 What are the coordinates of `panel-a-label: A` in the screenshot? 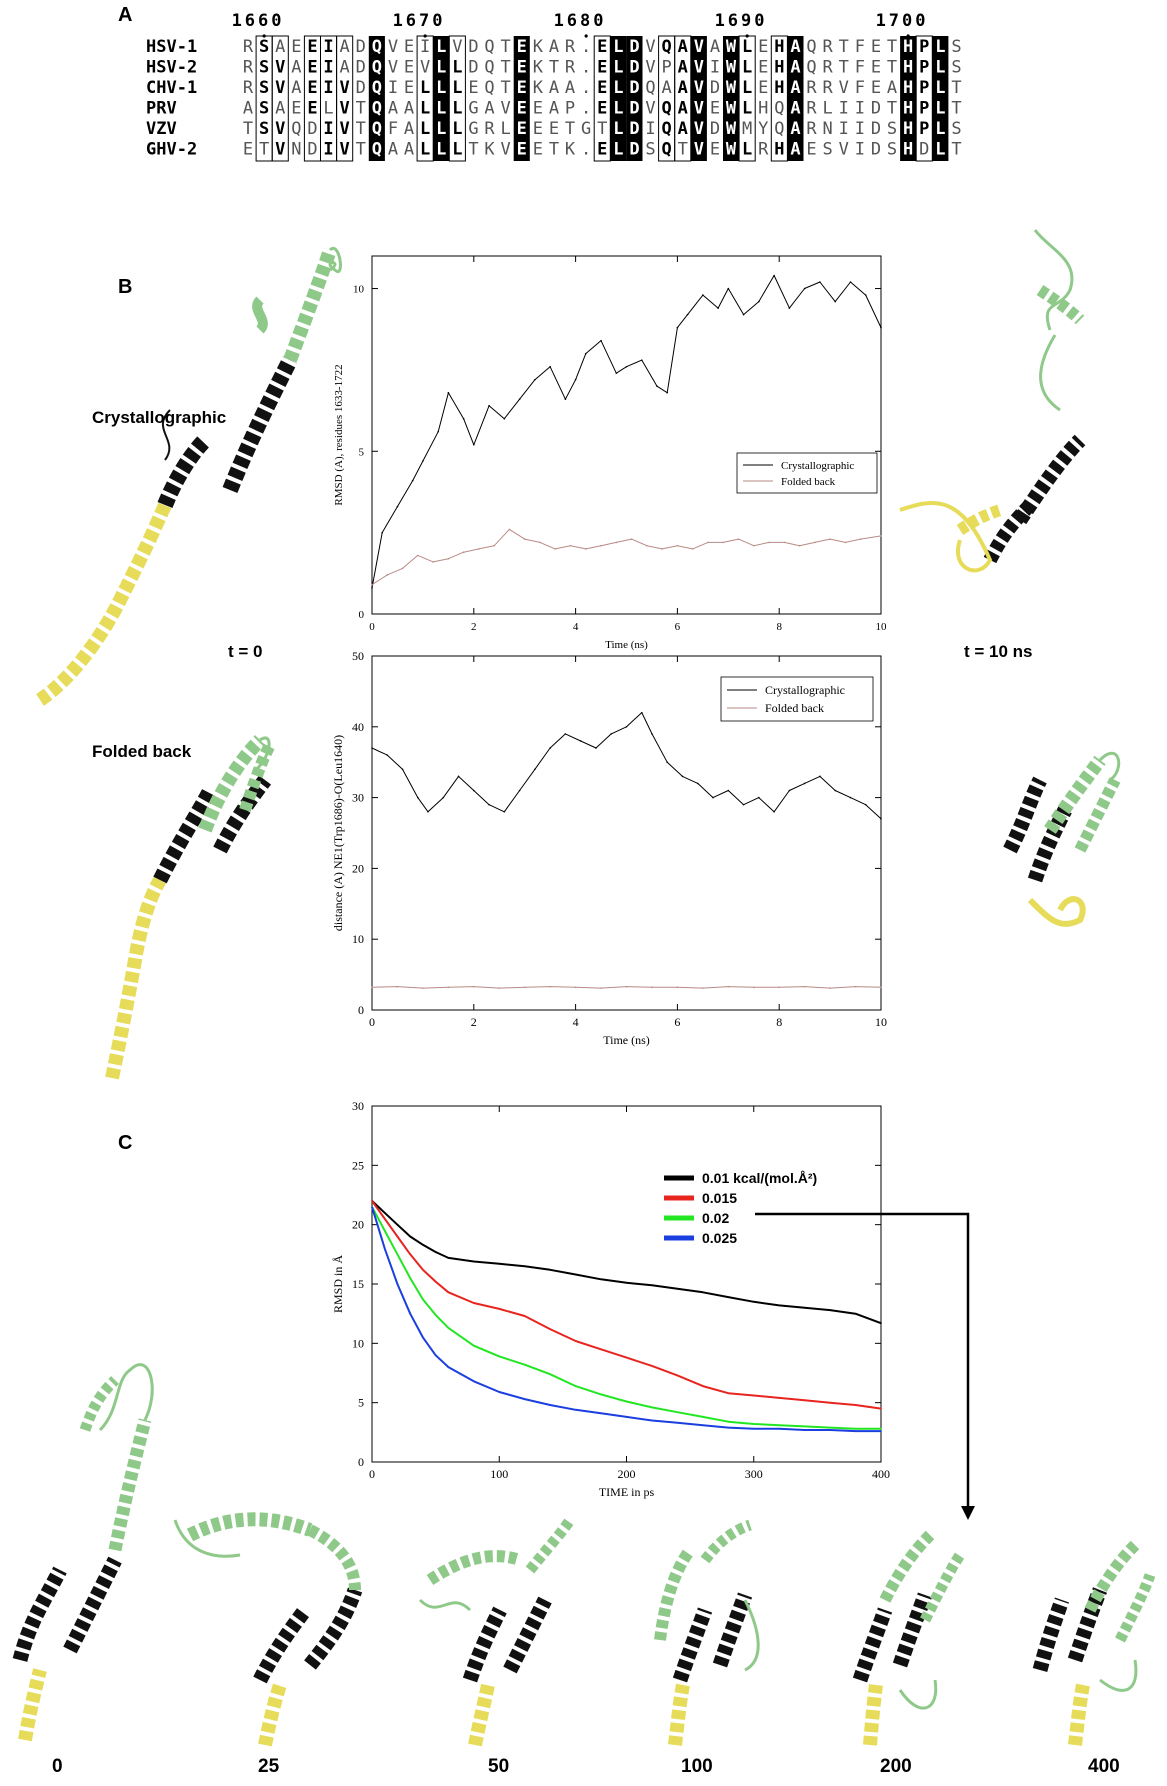 It's located at (125, 15).